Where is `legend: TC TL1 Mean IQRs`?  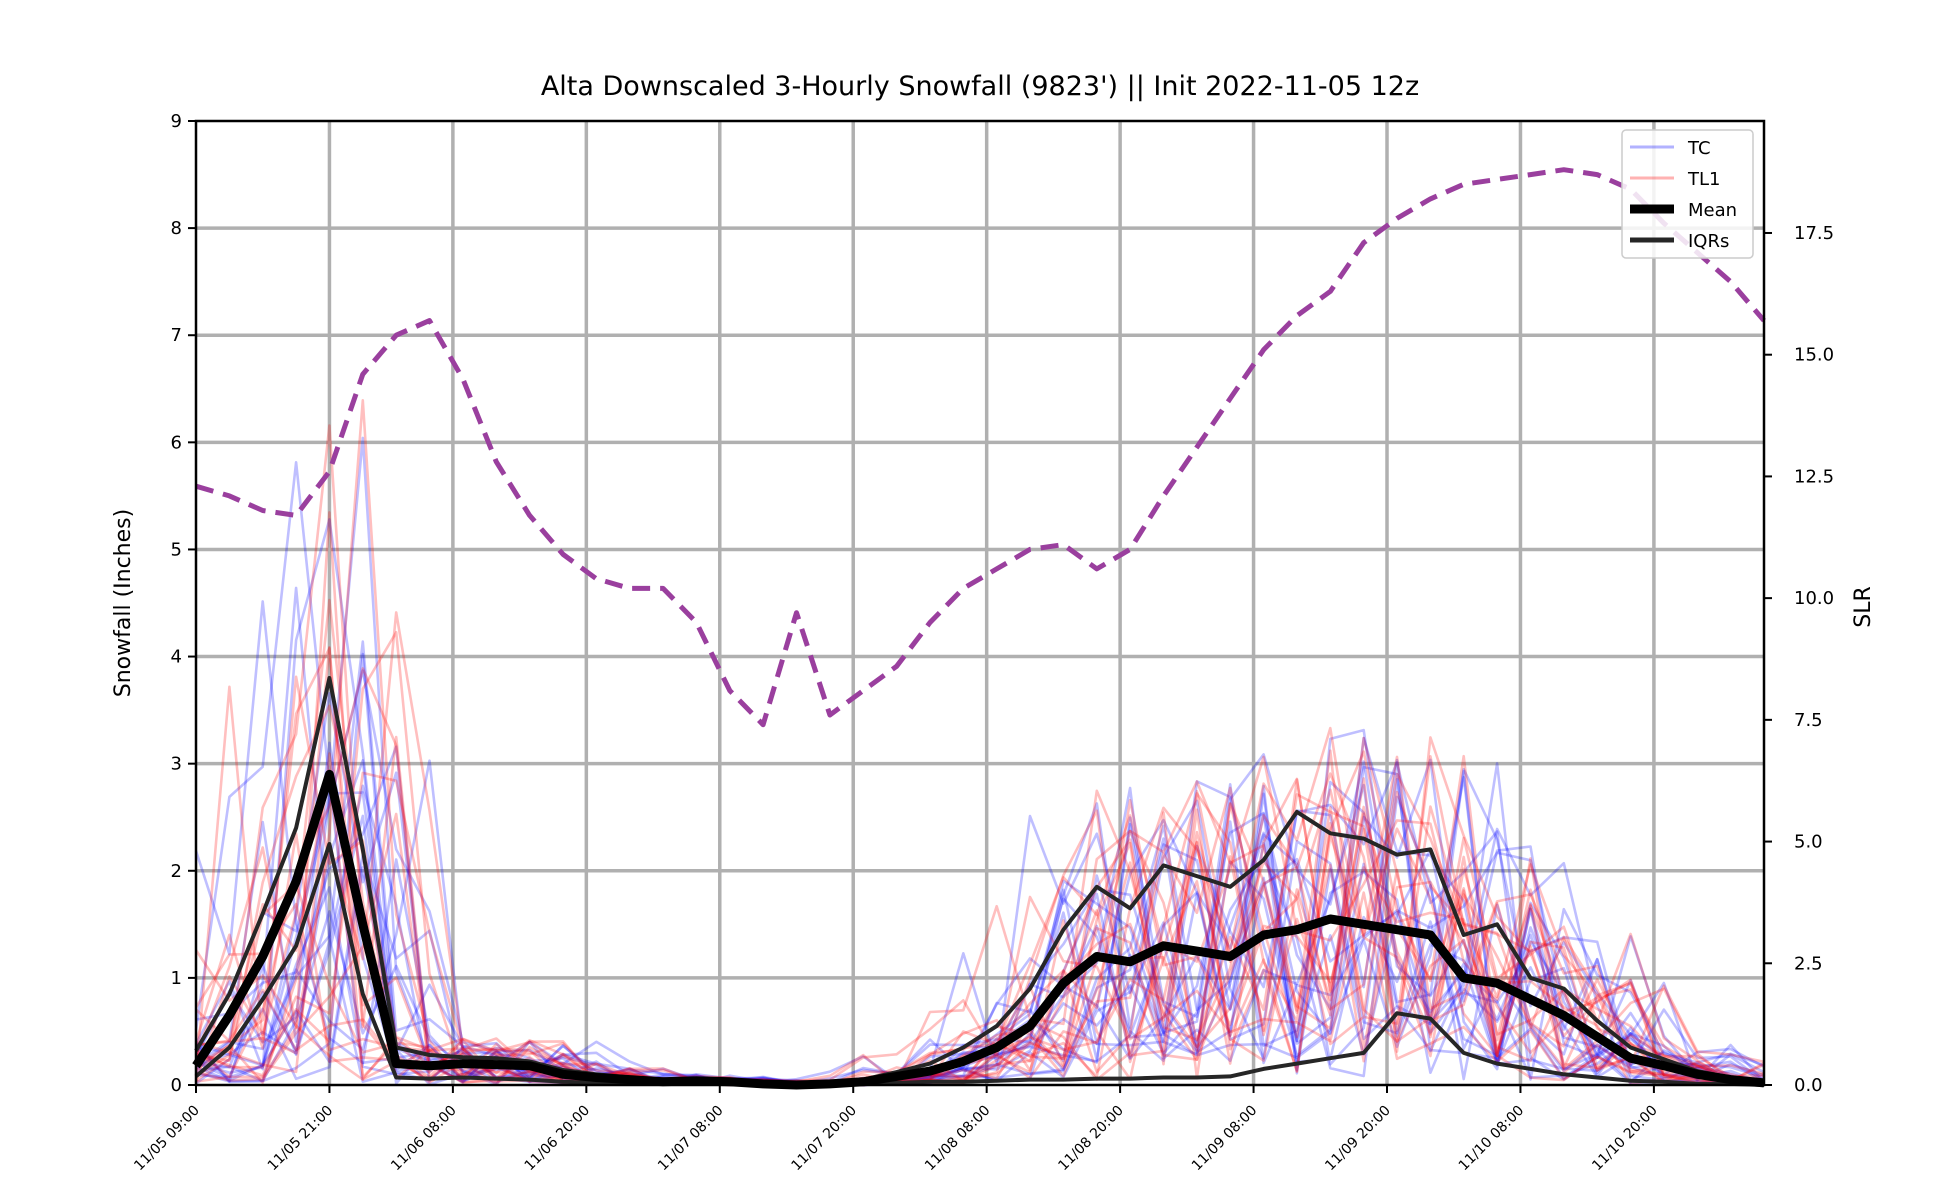
legend: TC TL1 Mean IQRs is located at coordinates (1687, 194).